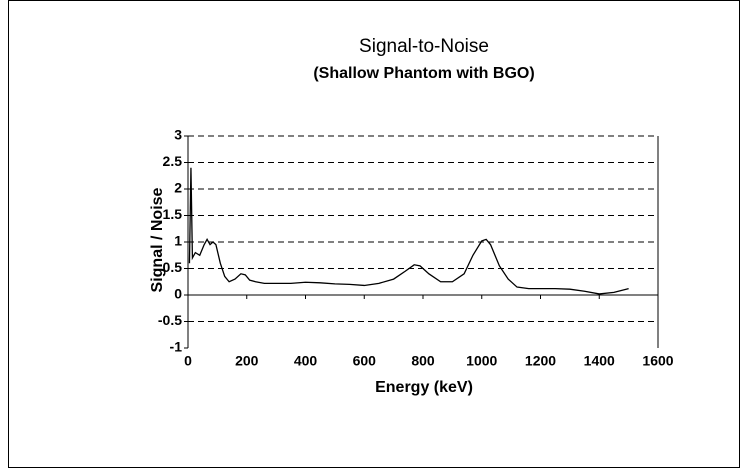 The image size is (745, 472). Describe the element at coordinates (157, 239) in the screenshot. I see `y-axis-label: Signal / Noise` at that location.